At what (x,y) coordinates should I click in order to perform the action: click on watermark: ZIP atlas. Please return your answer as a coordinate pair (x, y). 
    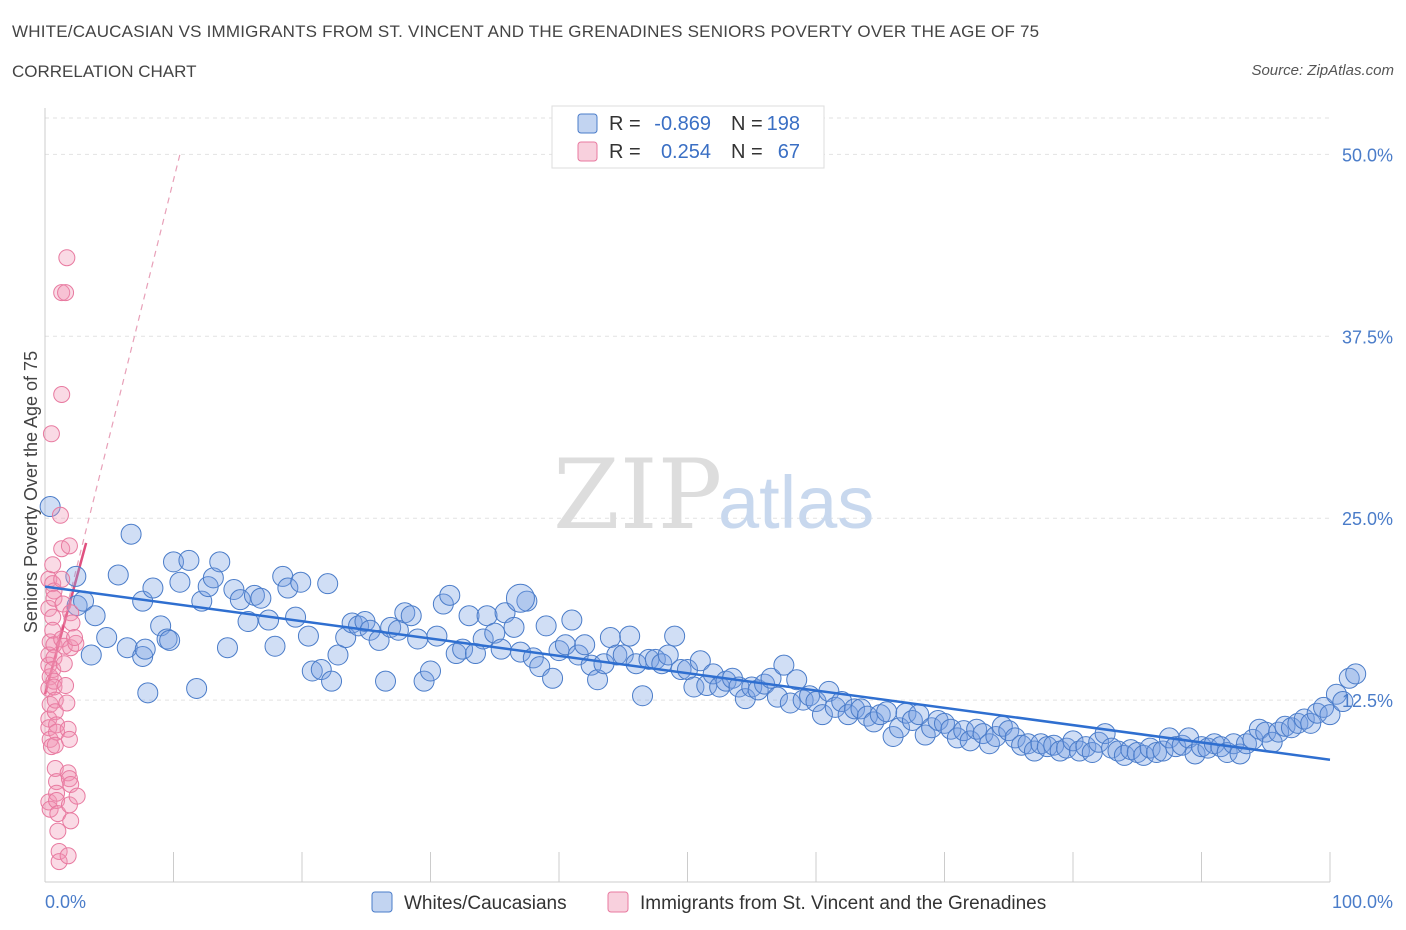
    Looking at the image, I should click on (713, 495).